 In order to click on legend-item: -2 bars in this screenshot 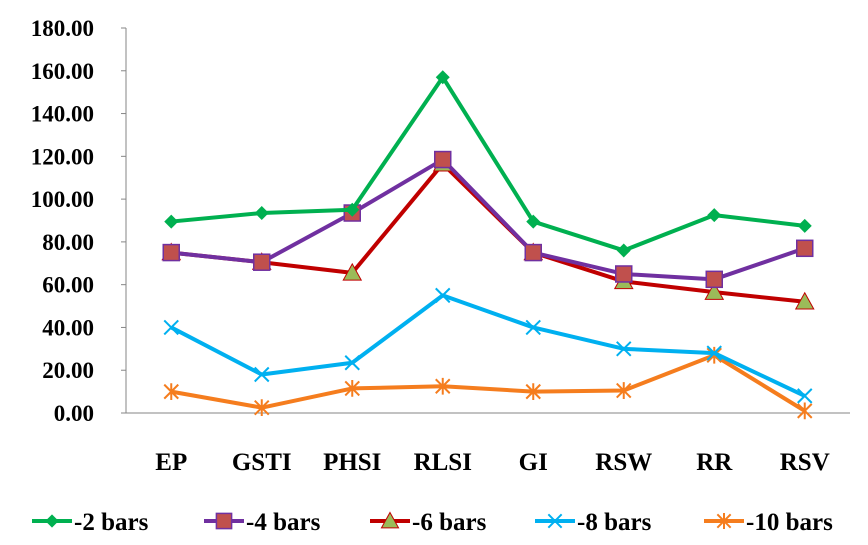, I will do `click(90, 522)`.